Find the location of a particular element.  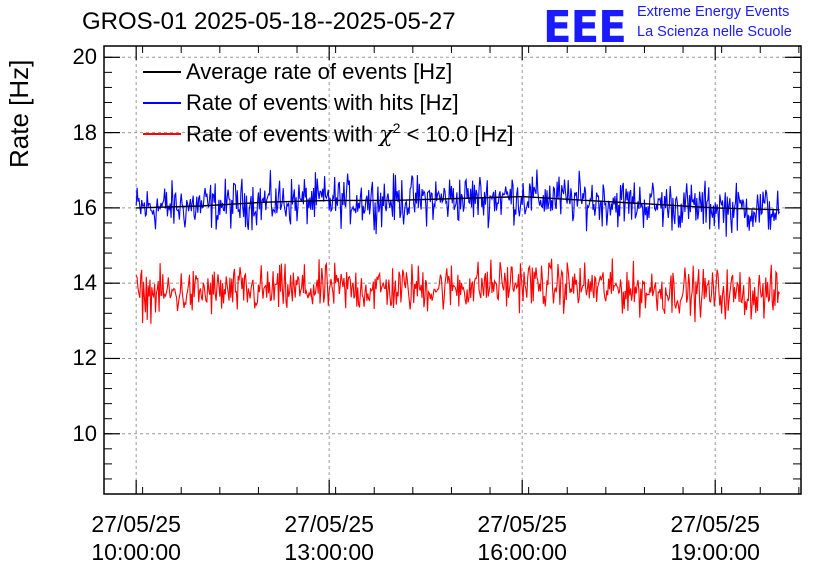

logo-line-1: Extreme Energy Events is located at coordinates (713, 12).